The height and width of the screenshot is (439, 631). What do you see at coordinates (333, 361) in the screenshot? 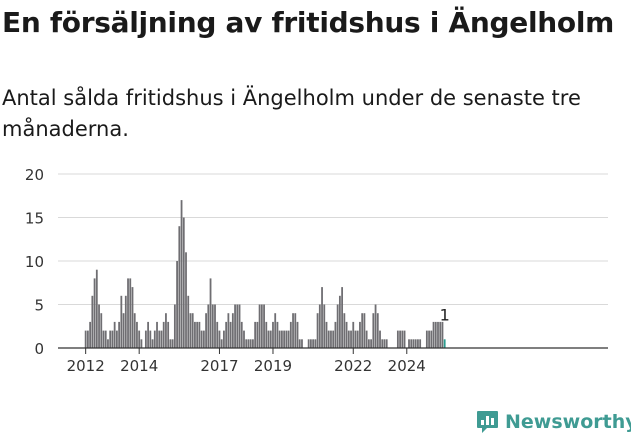
I see `x-axis: 2012 2014 2017 2019 2022 2024` at bounding box center [333, 361].